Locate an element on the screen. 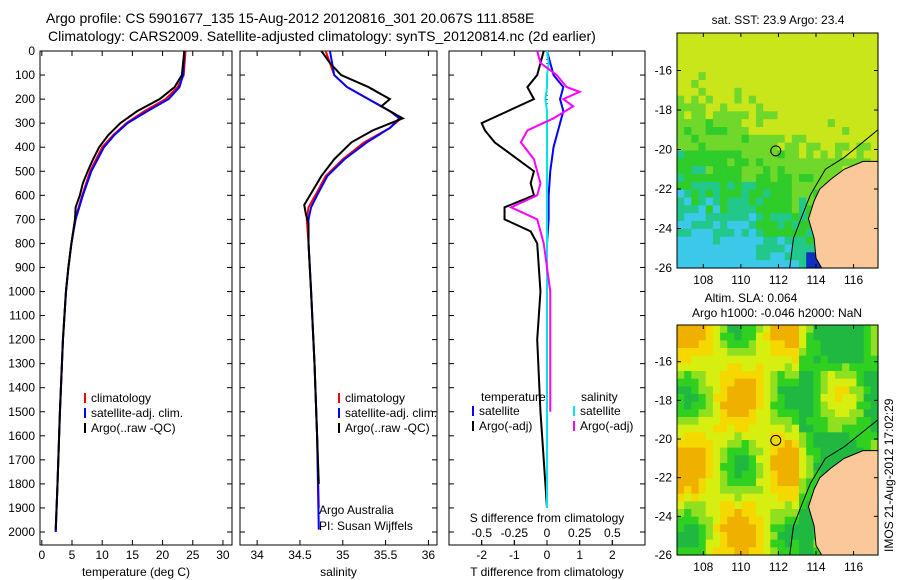  x2-tick-label: -0.5 is located at coordinates (481, 533).